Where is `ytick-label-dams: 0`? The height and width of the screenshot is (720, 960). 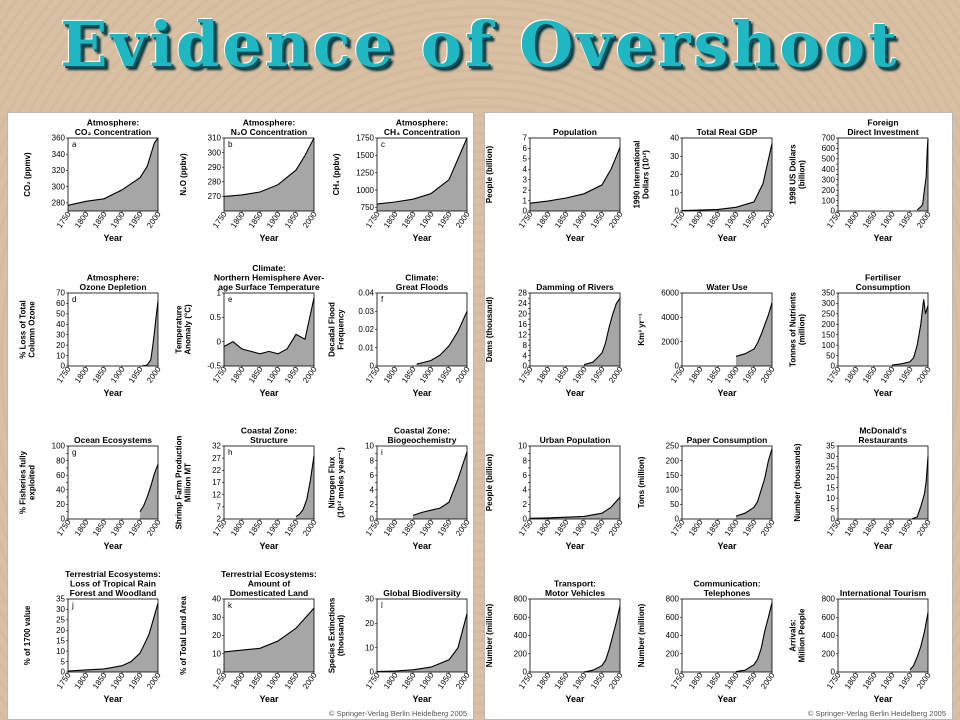 ytick-label-dams: 0 is located at coordinates (525, 366).